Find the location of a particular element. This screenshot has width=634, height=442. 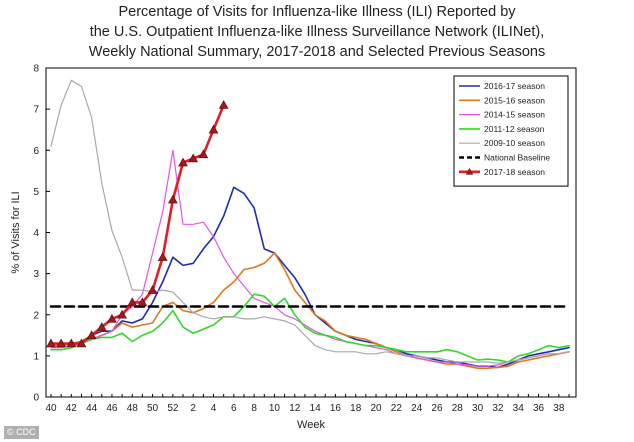

x-tick-label: 36 is located at coordinates (539, 408).